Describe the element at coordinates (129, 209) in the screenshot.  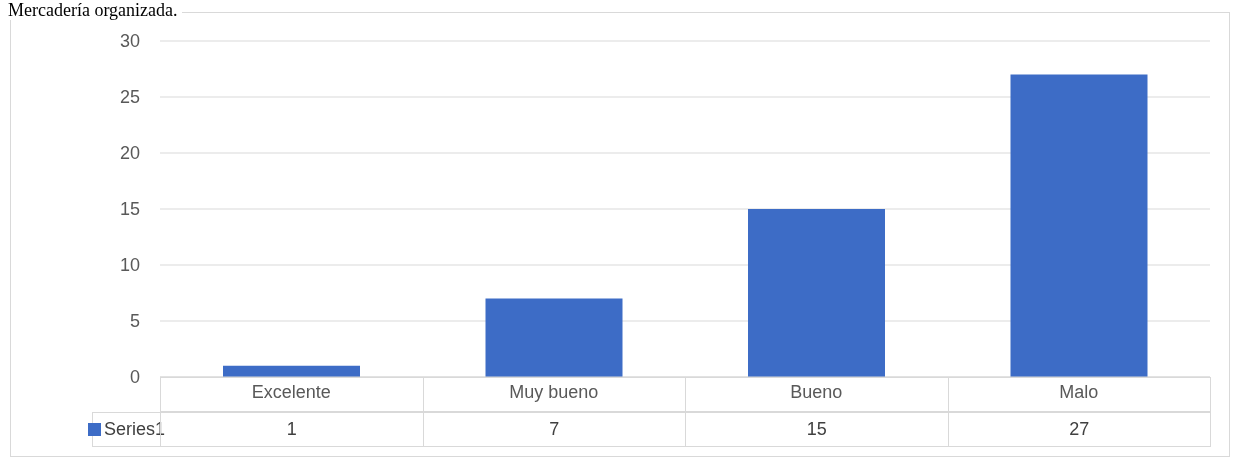
I see `y-tick-label: 15` at that location.